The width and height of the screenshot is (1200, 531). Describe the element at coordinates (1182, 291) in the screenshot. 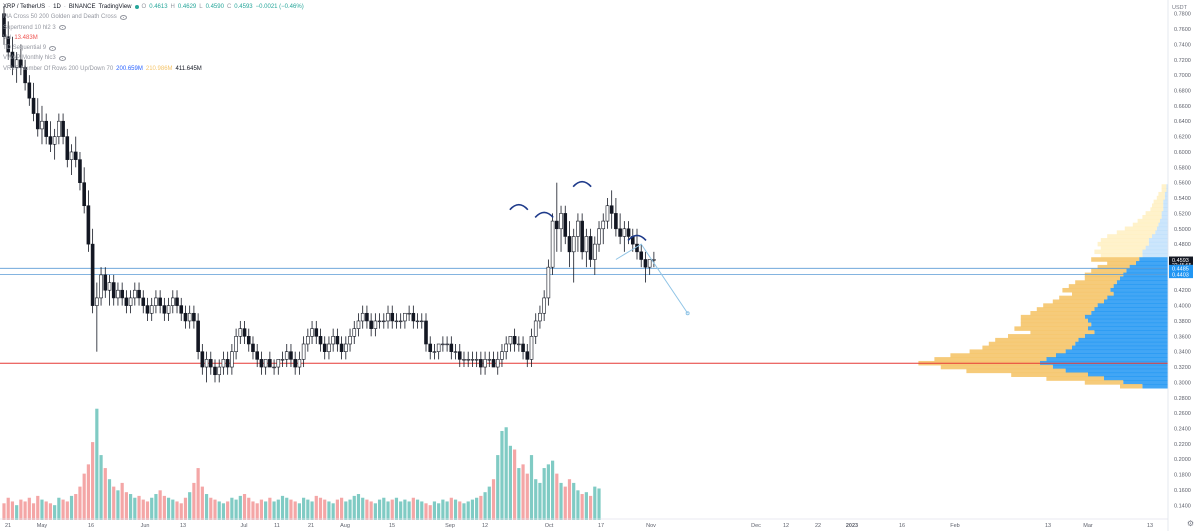

I see `price-tick-label: 0.4200` at that location.